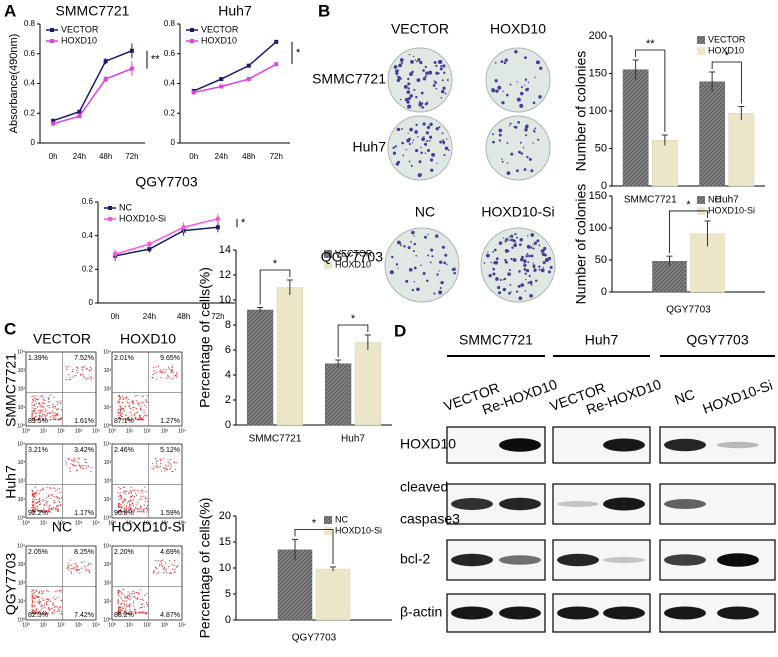 This screenshot has height=657, width=778. I want to click on y-tick-label: 0, so click(604, 186).